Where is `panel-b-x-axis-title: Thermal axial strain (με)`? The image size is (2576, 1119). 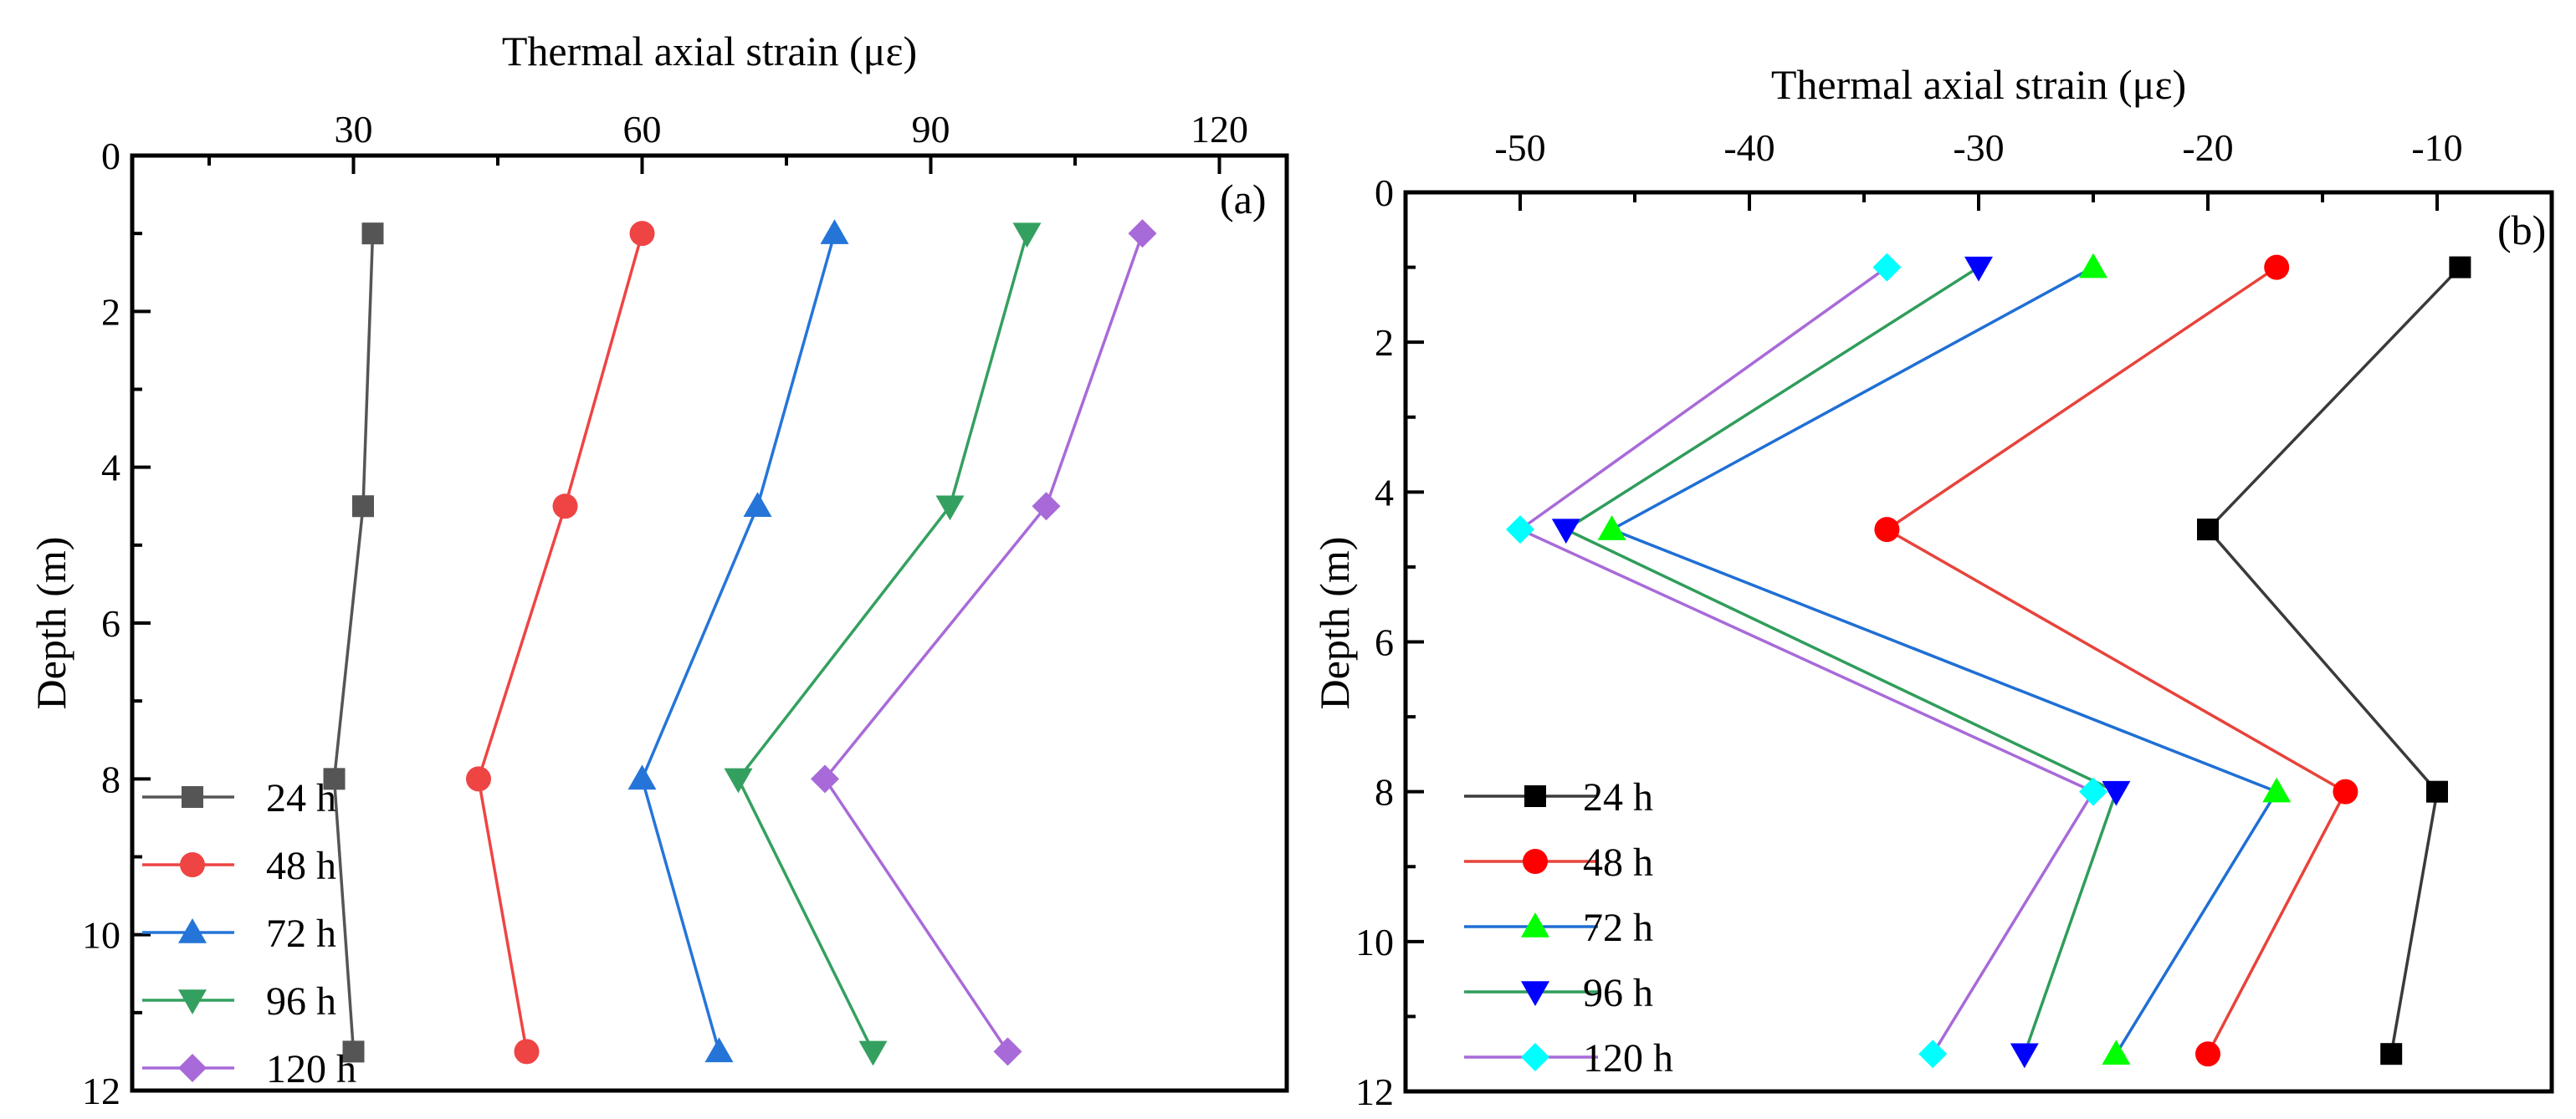
panel-b-x-axis-title: Thermal axial strain (με) is located at coordinates (1979, 84).